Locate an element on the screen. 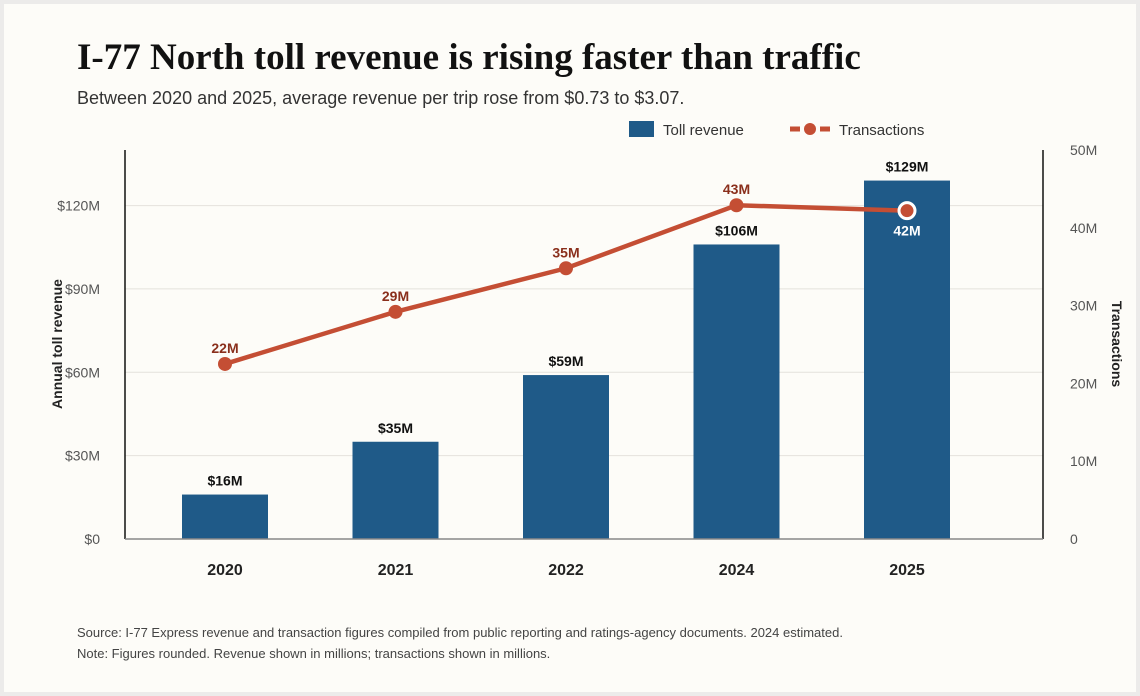 This screenshot has height=696, width=1140. legend-label-transactions: Transactions is located at coordinates (881, 130).